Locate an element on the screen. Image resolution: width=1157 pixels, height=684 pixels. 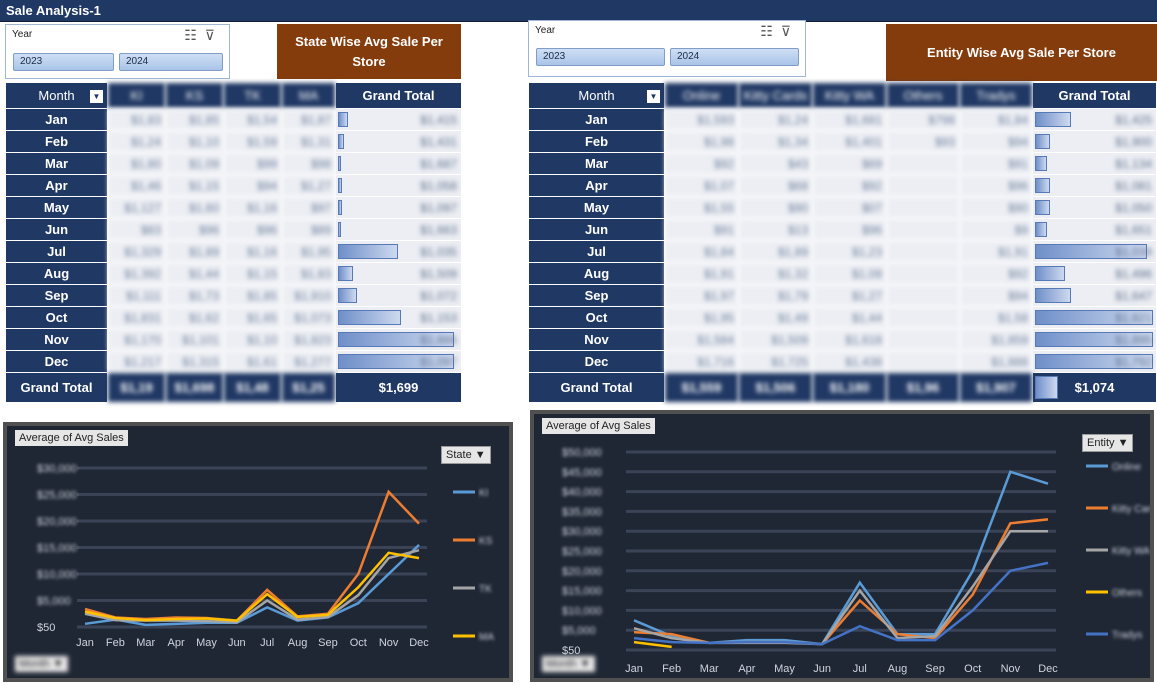
grand-total-cell: $1,895 is located at coordinates (1094, 339).